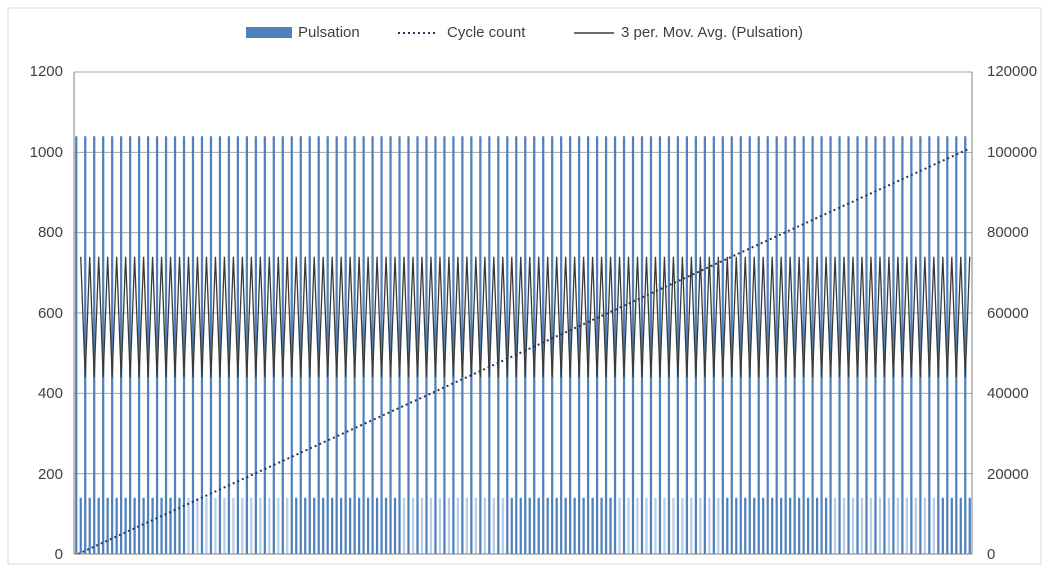 The width and height of the screenshot is (1049, 570). I want to click on right-tick-label: 80000, so click(1008, 232).